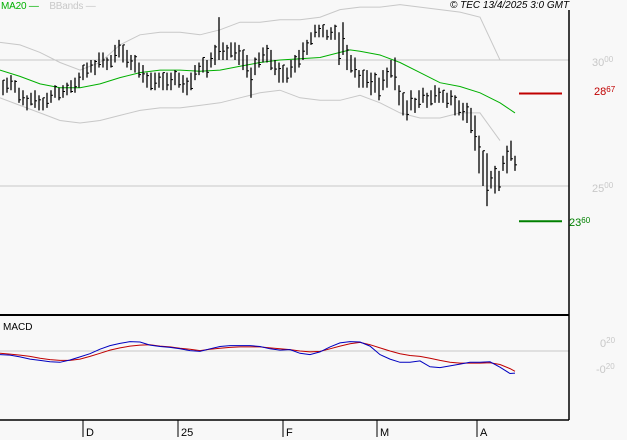 The image size is (627, 440). I want to click on legend-bbands: BBands —, so click(72, 6).